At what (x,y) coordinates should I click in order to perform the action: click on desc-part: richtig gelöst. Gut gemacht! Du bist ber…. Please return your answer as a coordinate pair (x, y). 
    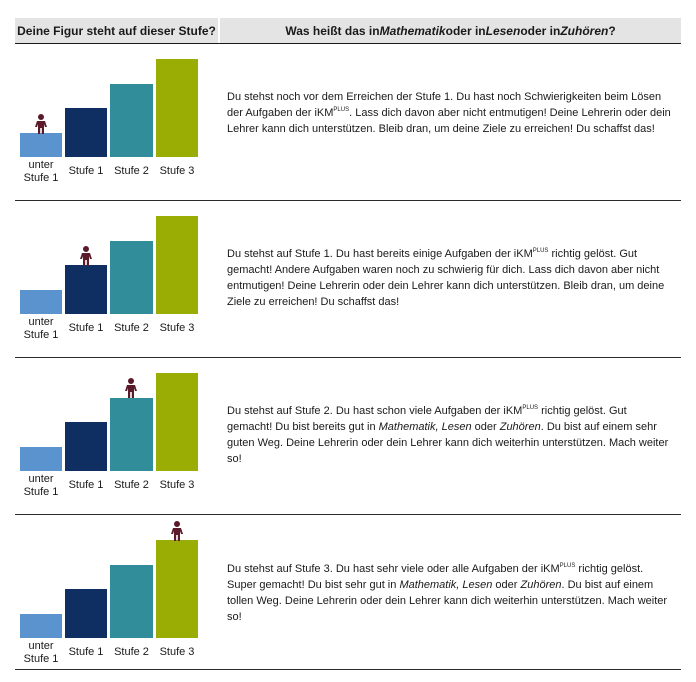
    Looking at the image, I should click on (427, 419).